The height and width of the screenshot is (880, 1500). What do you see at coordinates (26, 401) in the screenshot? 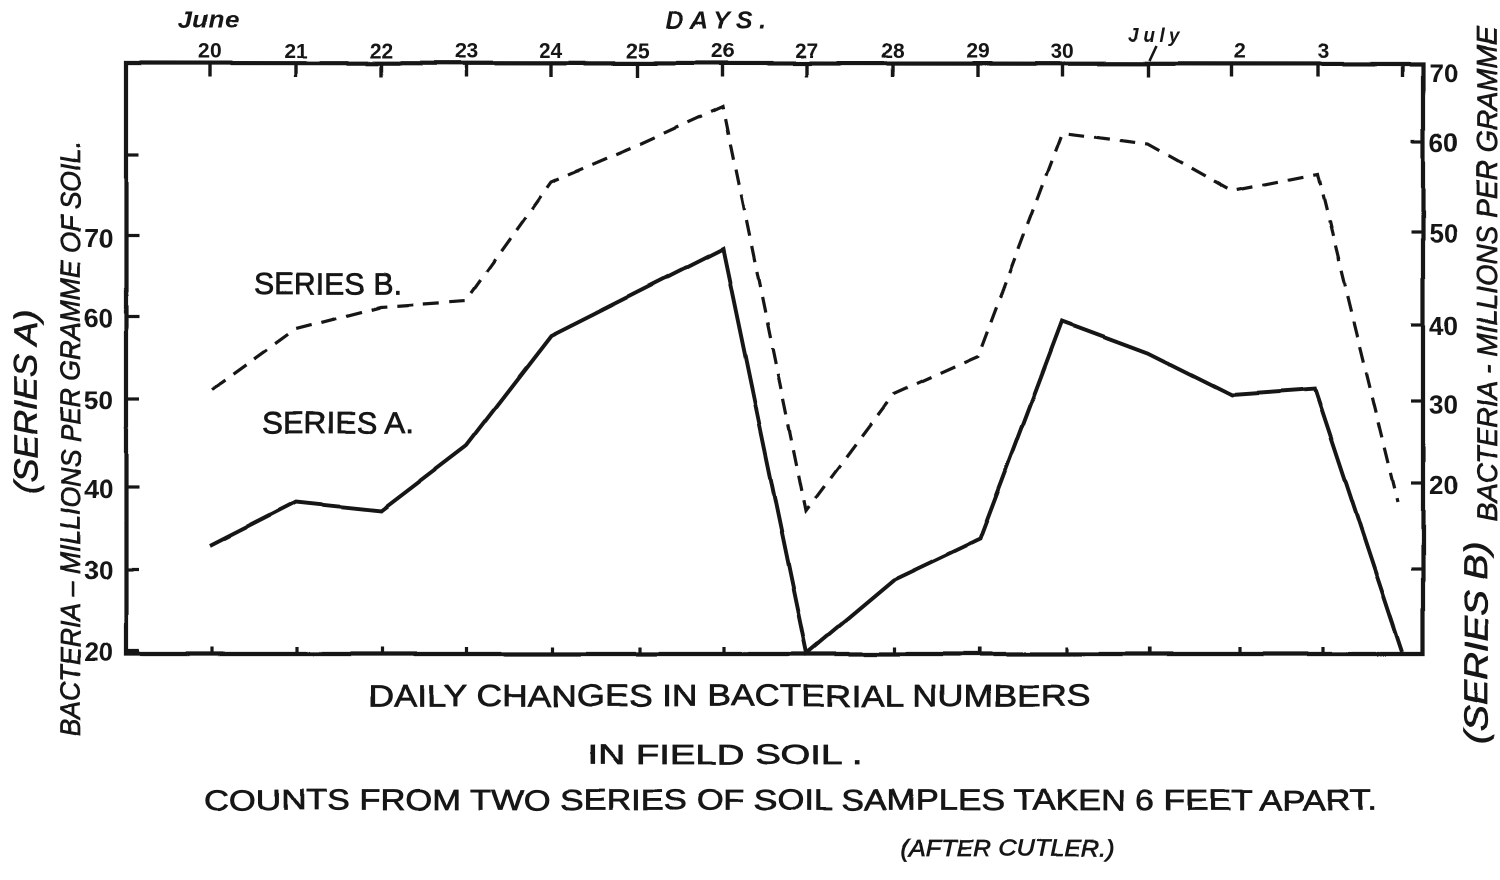
I see `svg-text: (SERIES A)` at bounding box center [26, 401].